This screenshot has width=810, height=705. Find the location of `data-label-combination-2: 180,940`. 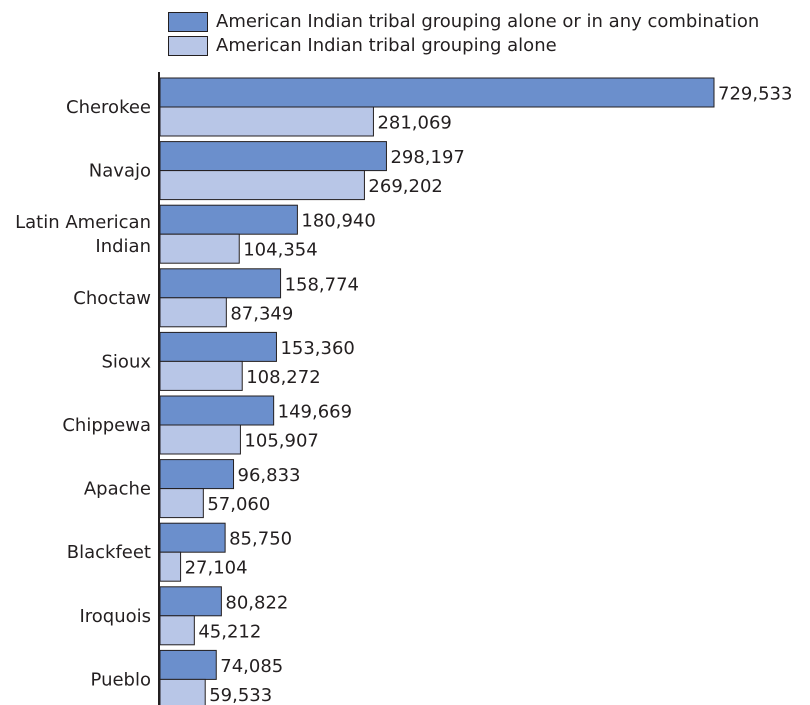

data-label-combination-2: 180,940 is located at coordinates (338, 221).